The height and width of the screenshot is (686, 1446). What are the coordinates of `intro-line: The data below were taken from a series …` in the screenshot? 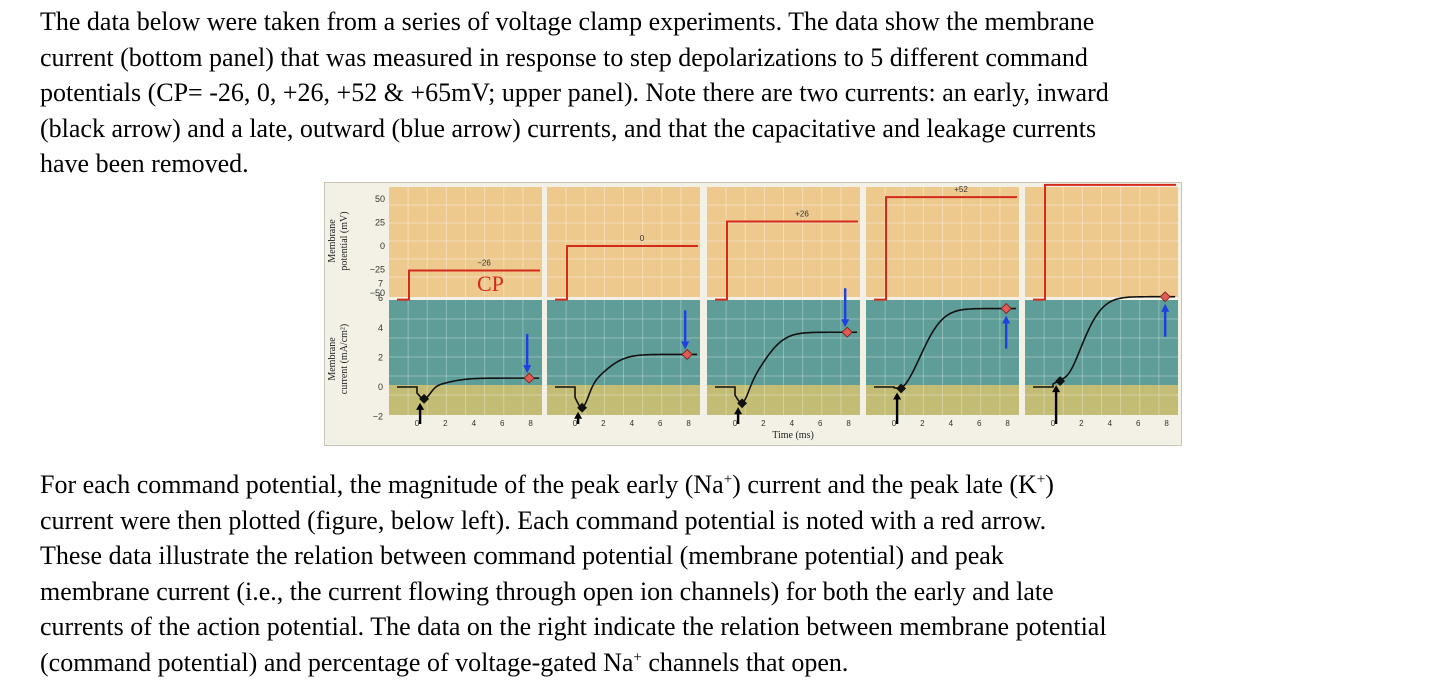 It's located at (567, 21).